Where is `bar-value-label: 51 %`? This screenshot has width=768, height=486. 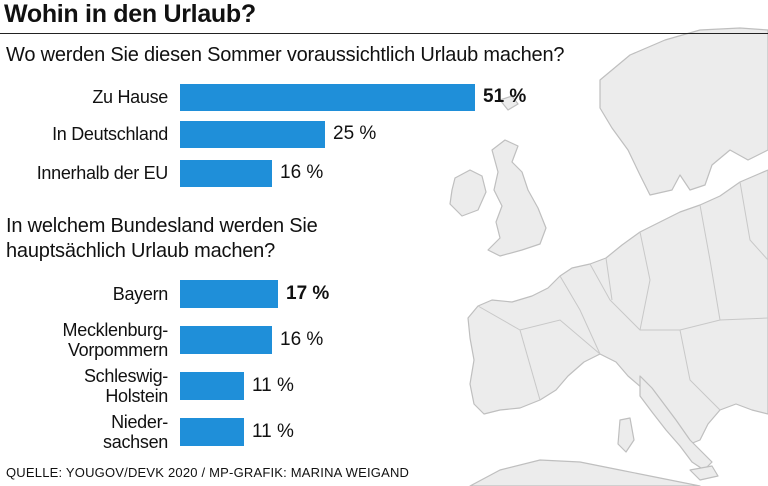 bar-value-label: 51 % is located at coordinates (505, 96).